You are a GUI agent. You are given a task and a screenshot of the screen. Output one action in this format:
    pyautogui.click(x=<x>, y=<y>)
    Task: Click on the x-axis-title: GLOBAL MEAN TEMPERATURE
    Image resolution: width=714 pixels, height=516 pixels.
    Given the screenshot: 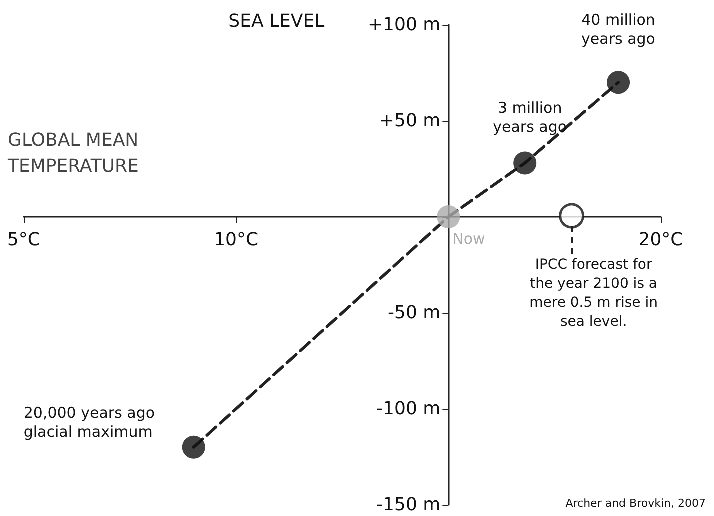 What is the action you would take?
    pyautogui.click(x=74, y=154)
    